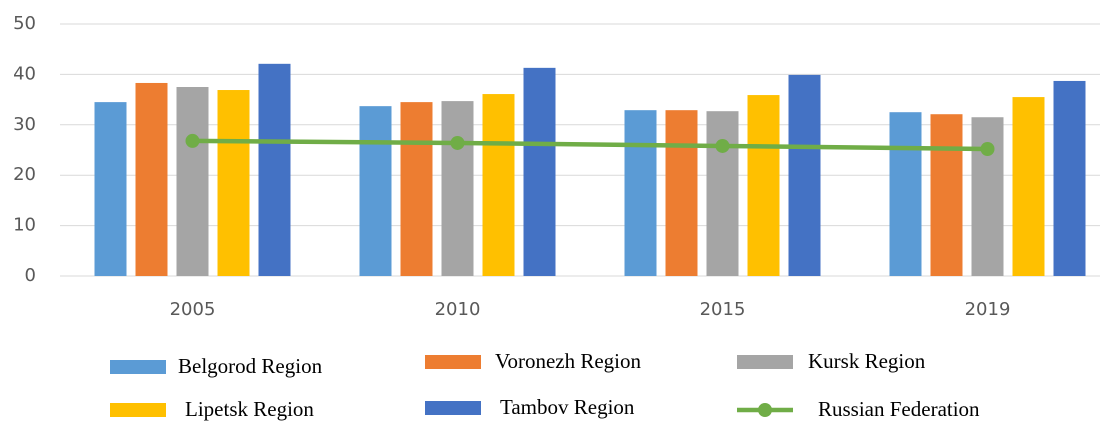 The width and height of the screenshot is (1110, 421). I want to click on y-tick-label: 20, so click(24, 174).